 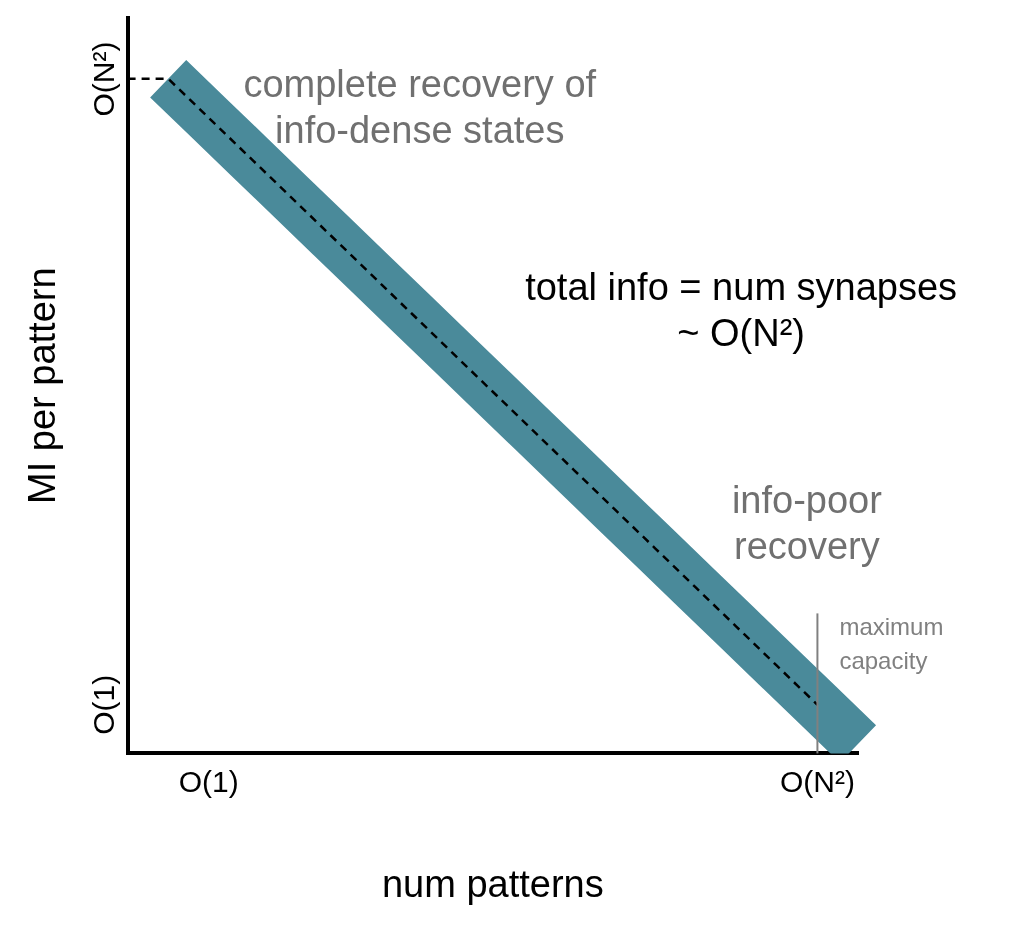 I want to click on annotation: info-poor recovery, so click(x=807, y=522).